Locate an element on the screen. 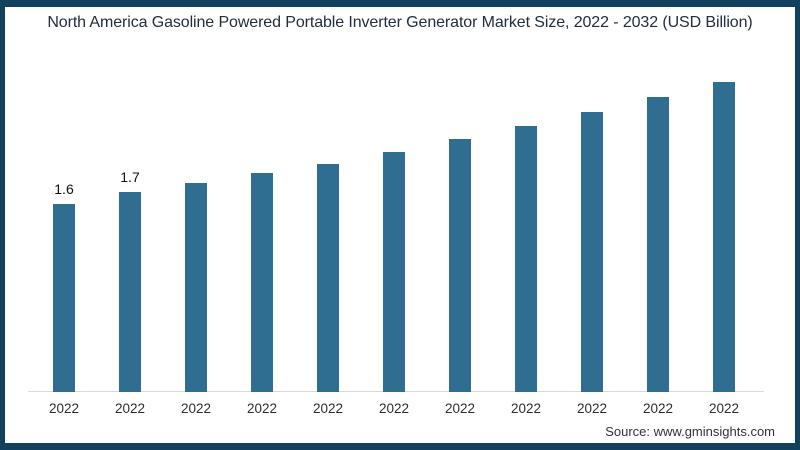  bar-data-label: 1.7 is located at coordinates (130, 177).